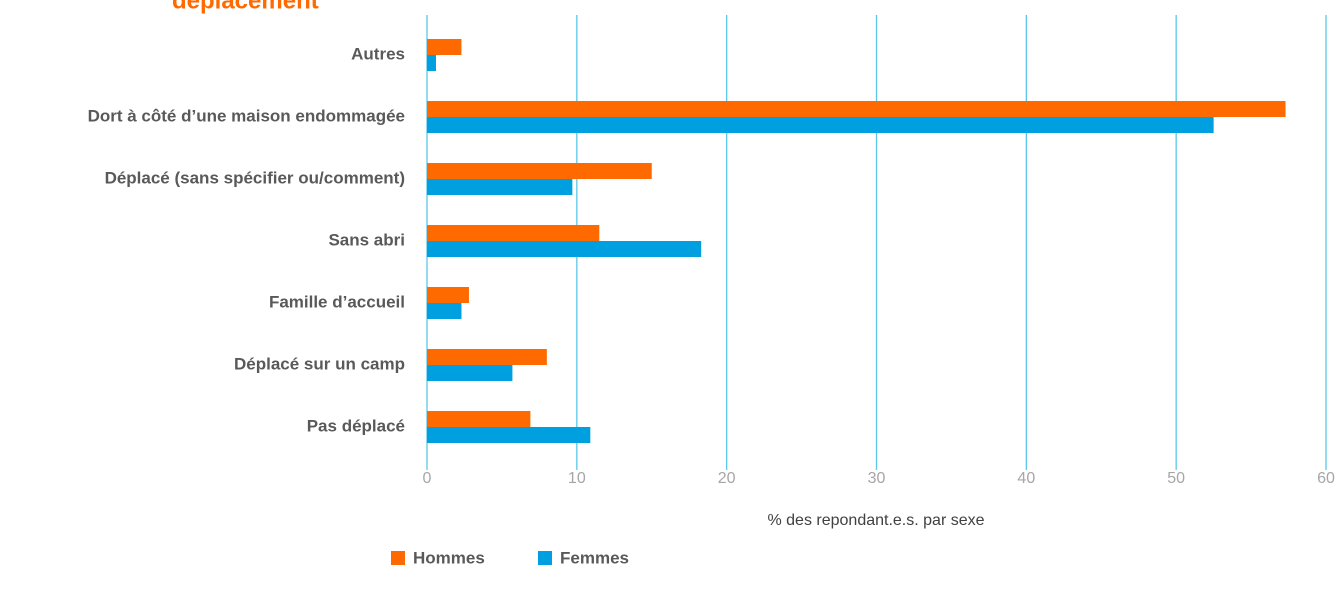  Describe the element at coordinates (319, 363) in the screenshot. I see `y-tick-label: Déplacé sur un camp` at that location.